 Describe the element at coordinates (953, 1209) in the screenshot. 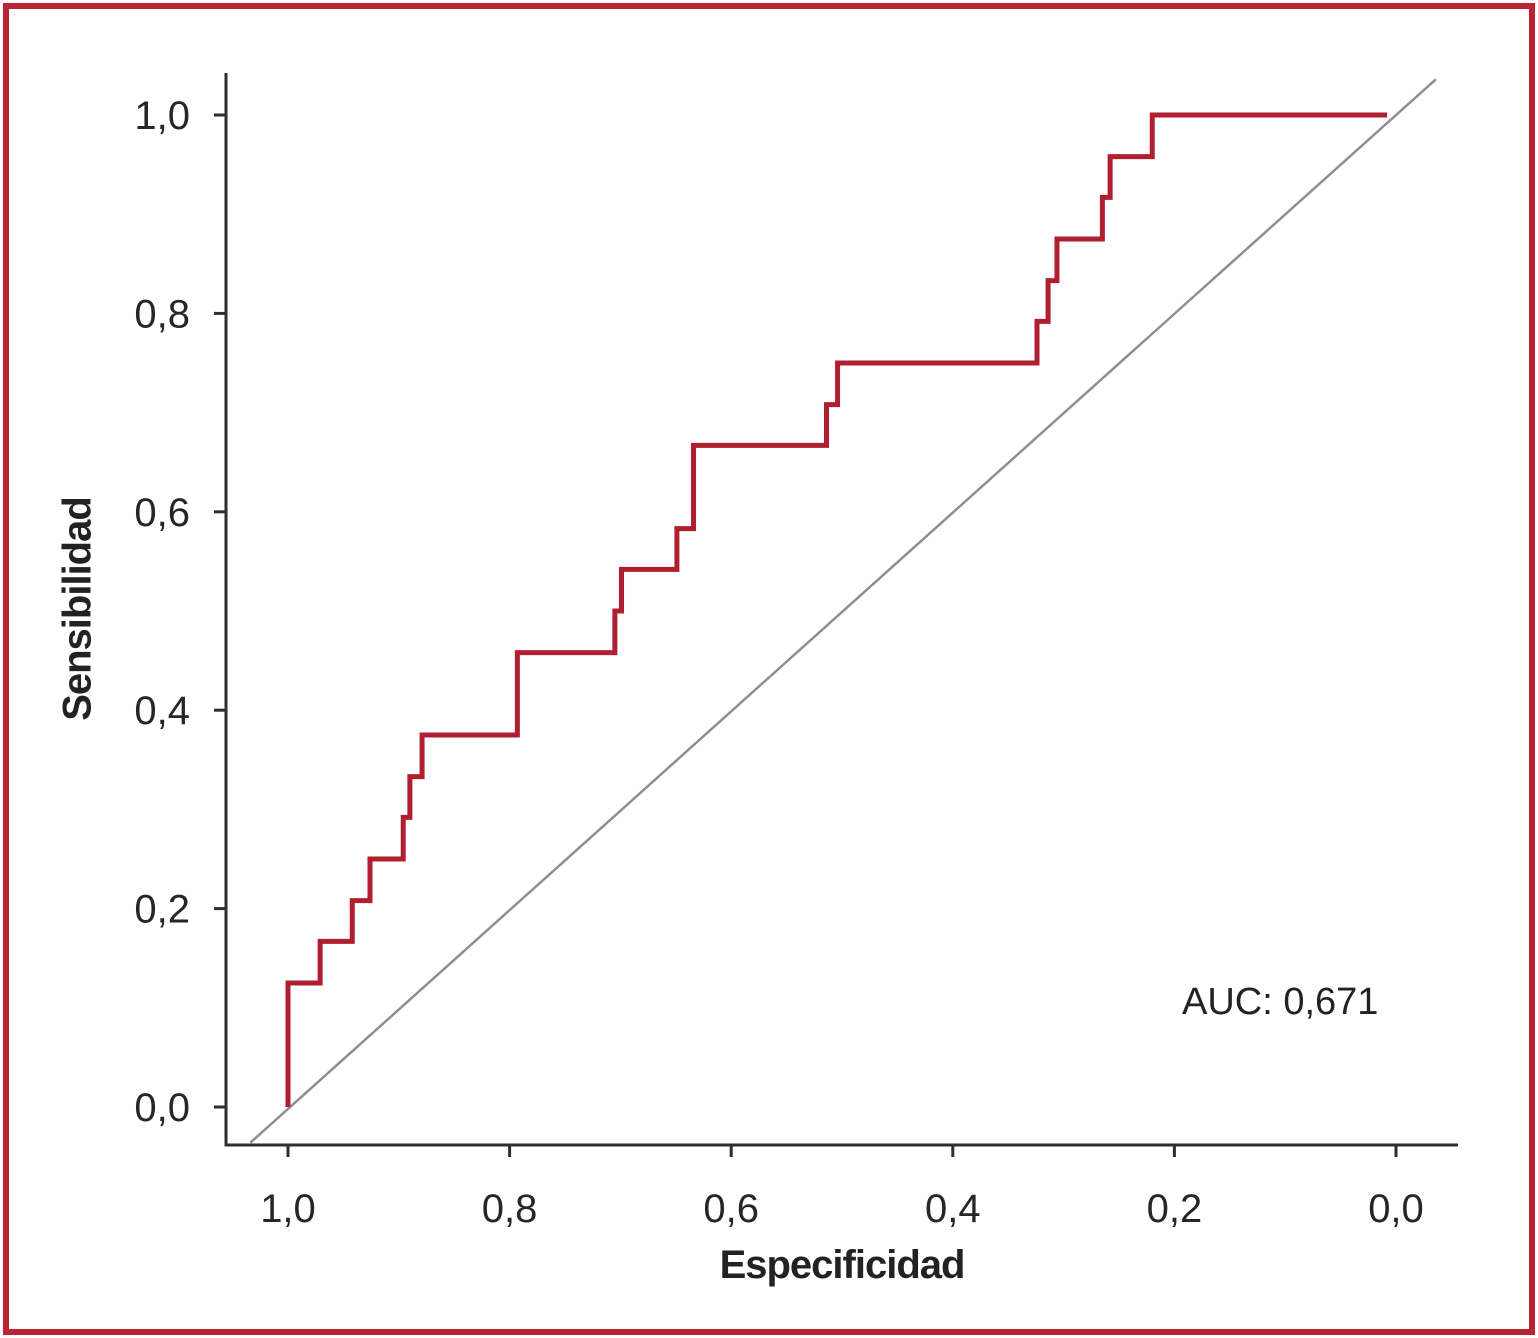

I see `x-tick-label: 0,4` at that location.